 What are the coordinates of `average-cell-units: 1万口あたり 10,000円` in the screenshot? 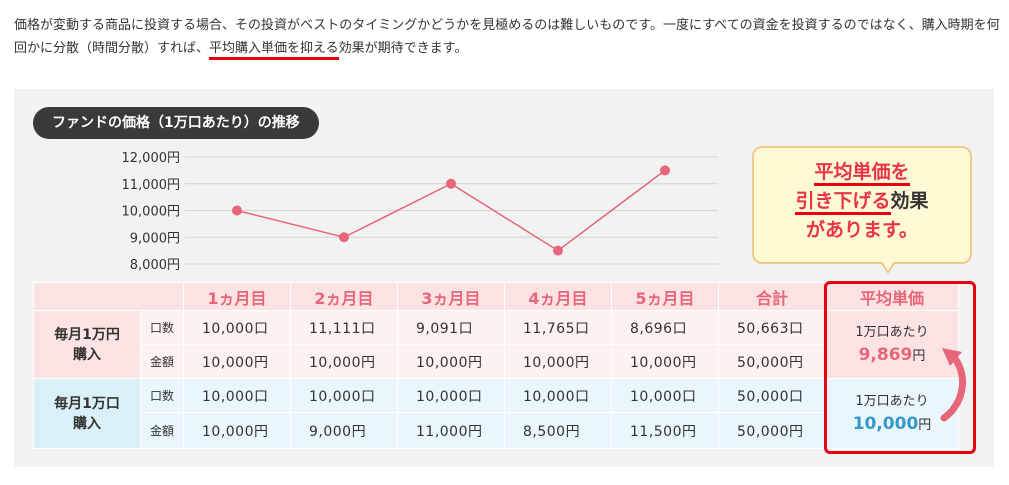 It's located at (892, 413).